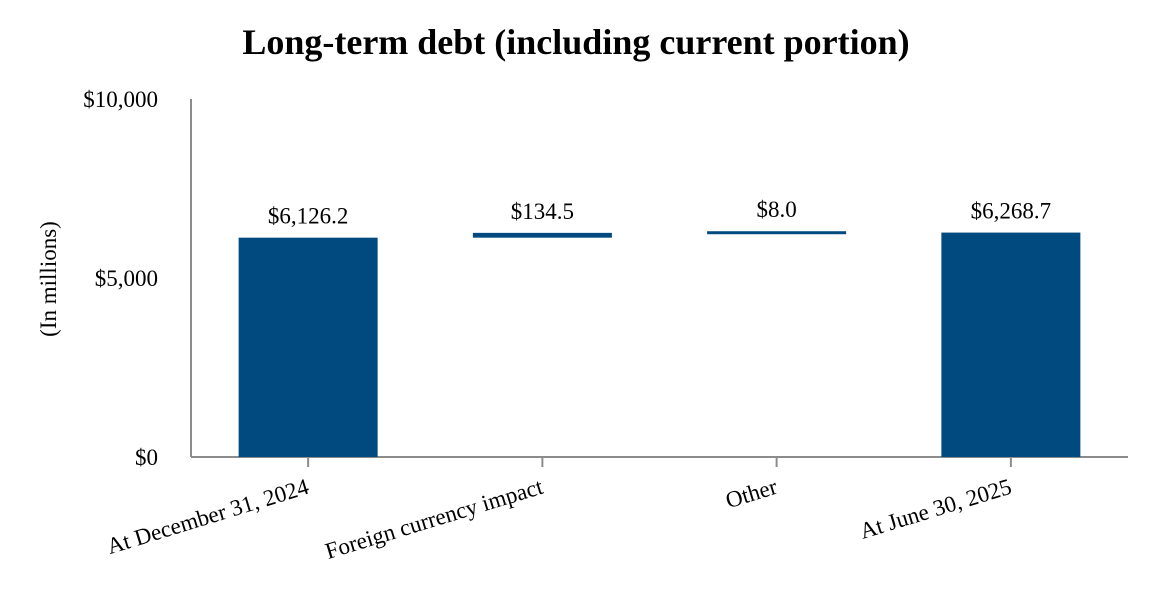  I want to click on data-label: $8.0, so click(777, 209).